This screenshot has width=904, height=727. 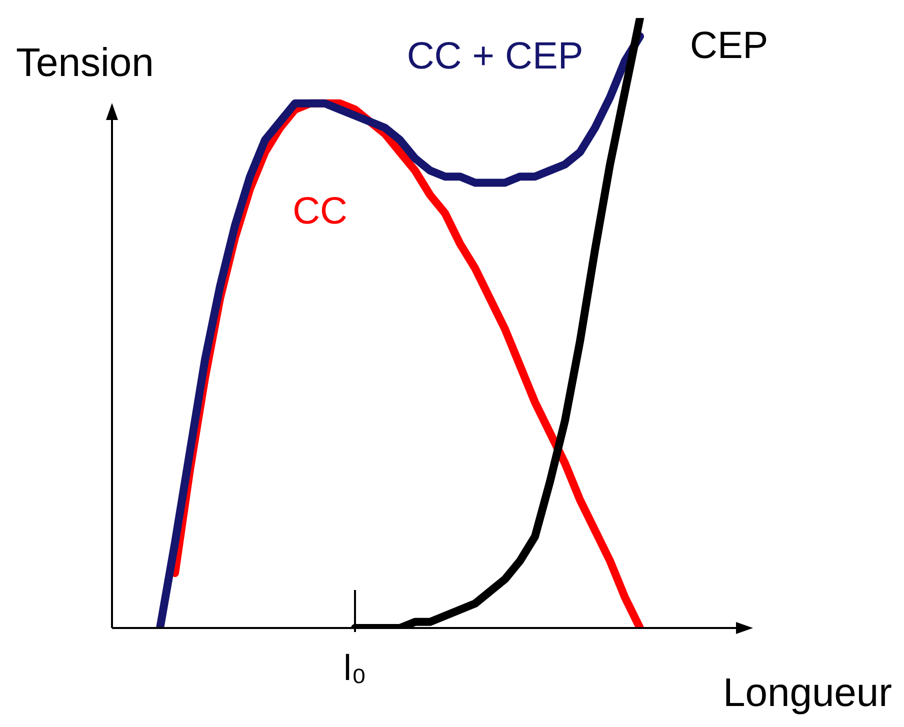 What do you see at coordinates (355, 667) in the screenshot?
I see `text: l₀` at bounding box center [355, 667].